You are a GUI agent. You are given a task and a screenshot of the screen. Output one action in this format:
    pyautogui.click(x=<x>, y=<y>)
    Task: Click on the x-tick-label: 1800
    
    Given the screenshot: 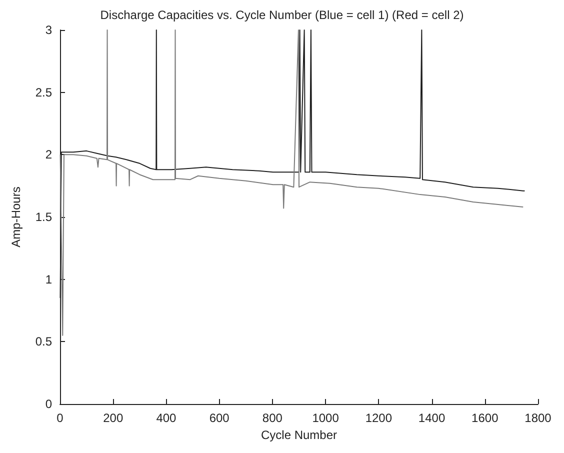 What is the action you would take?
    pyautogui.click(x=538, y=418)
    